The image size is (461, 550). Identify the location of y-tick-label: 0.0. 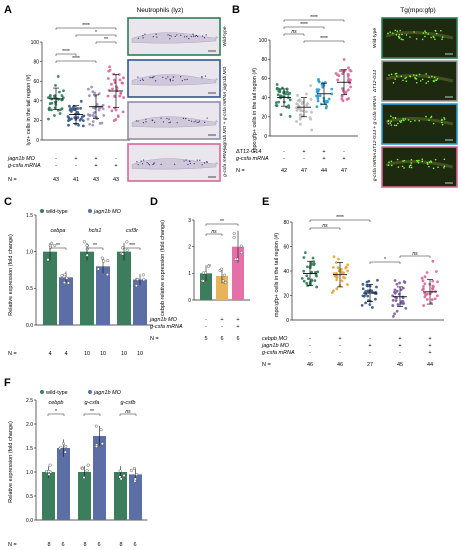
(29, 521).